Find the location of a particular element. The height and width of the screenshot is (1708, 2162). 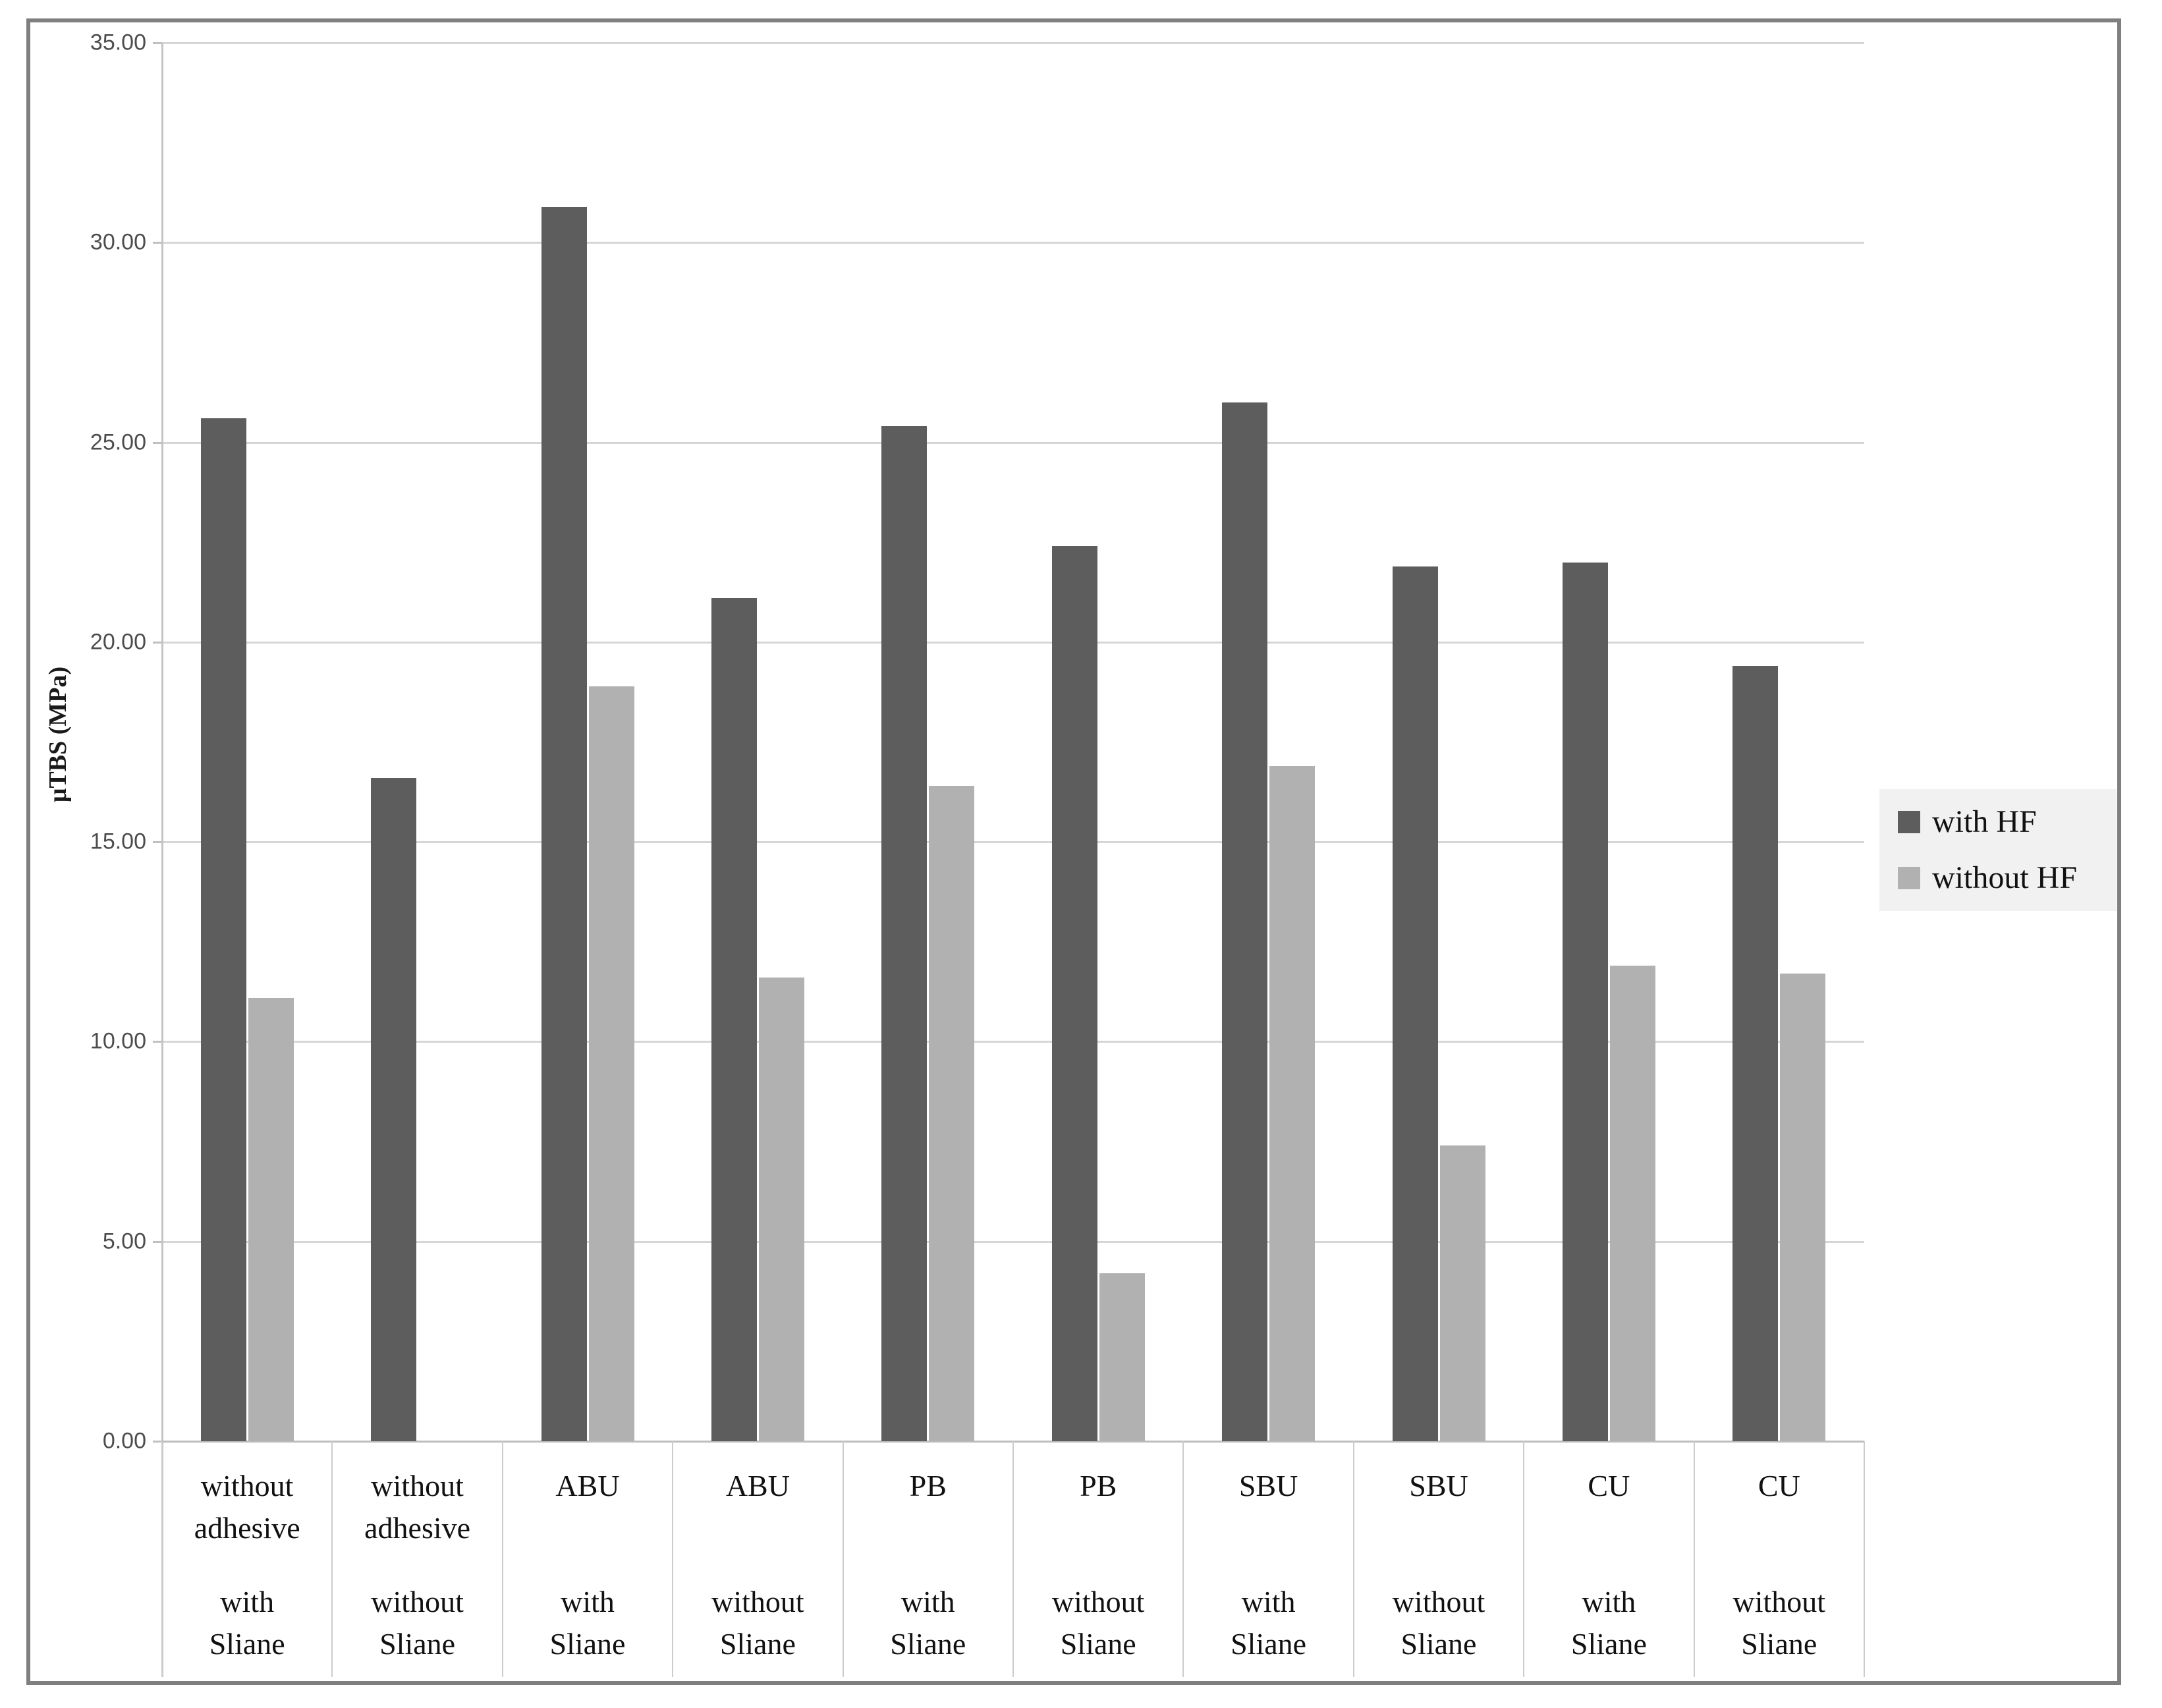

category-cell: ABU without Sliane is located at coordinates (758, 1559).